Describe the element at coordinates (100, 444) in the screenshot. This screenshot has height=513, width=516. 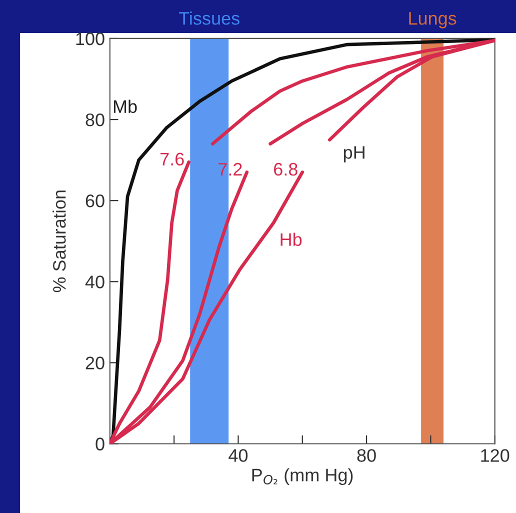
I see `y-tick-label: 0` at that location.